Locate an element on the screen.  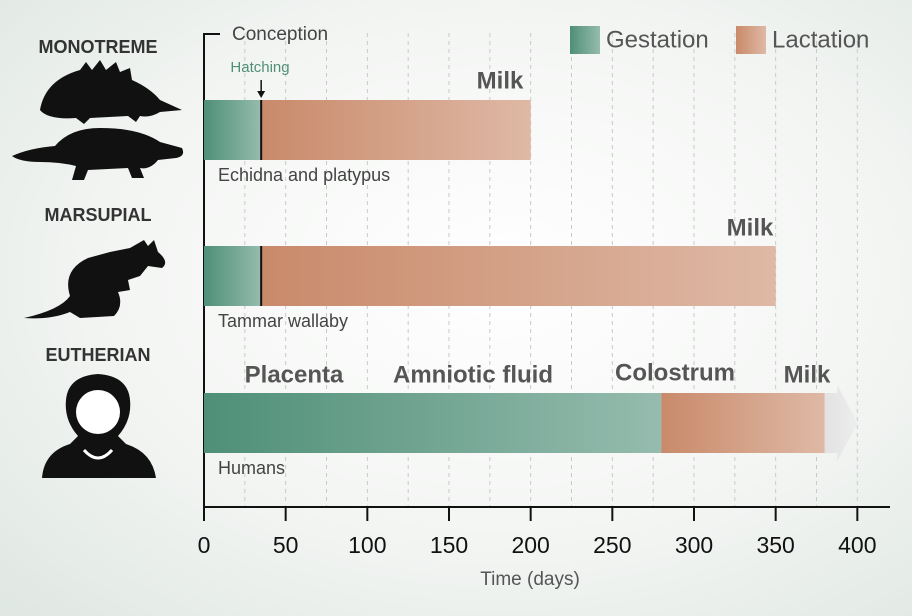
group-label: MARSUPIAL is located at coordinates (98, 215).